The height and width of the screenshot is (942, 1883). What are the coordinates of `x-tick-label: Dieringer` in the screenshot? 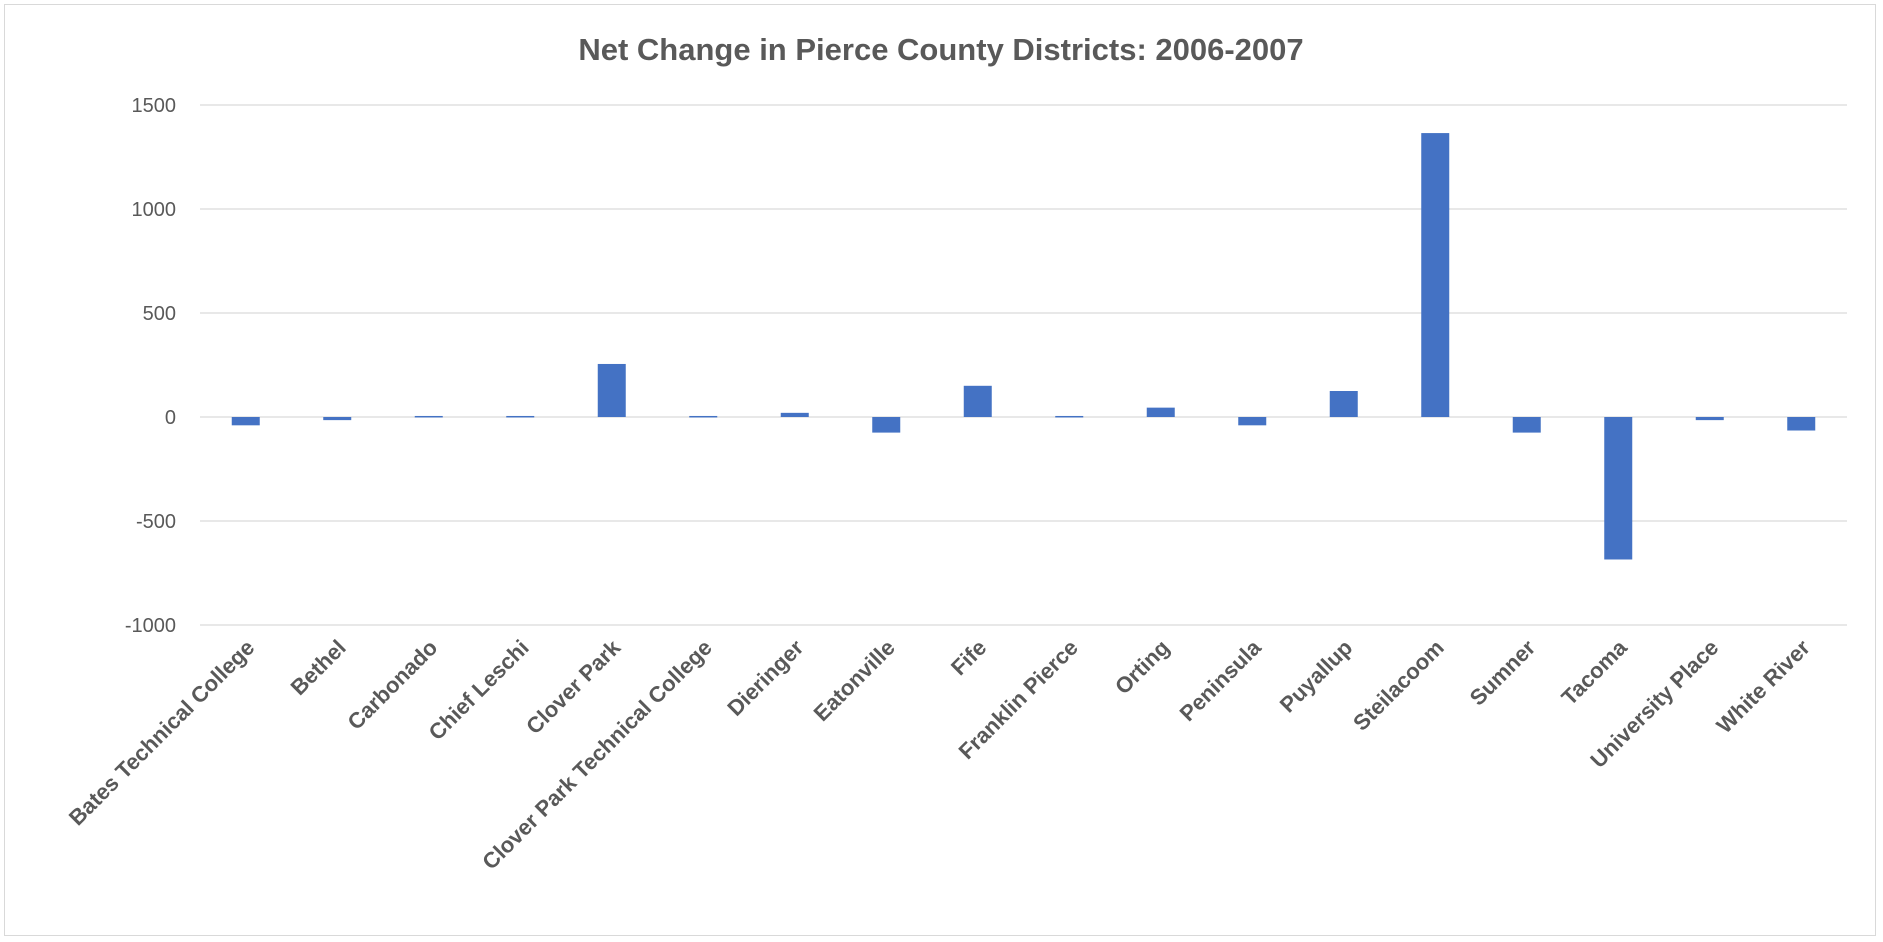 It's located at (765, 678).